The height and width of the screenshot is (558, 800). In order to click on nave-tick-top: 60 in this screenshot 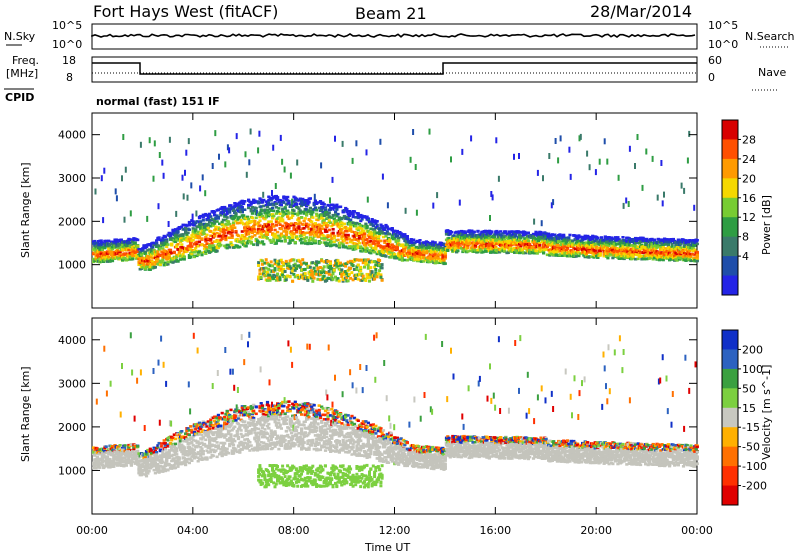, I will do `click(715, 60)`.